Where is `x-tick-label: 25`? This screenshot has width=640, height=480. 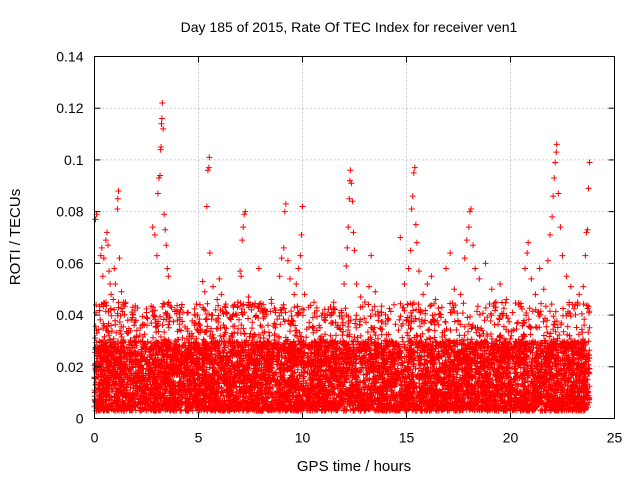 x-tick-label: 25 is located at coordinates (615, 438).